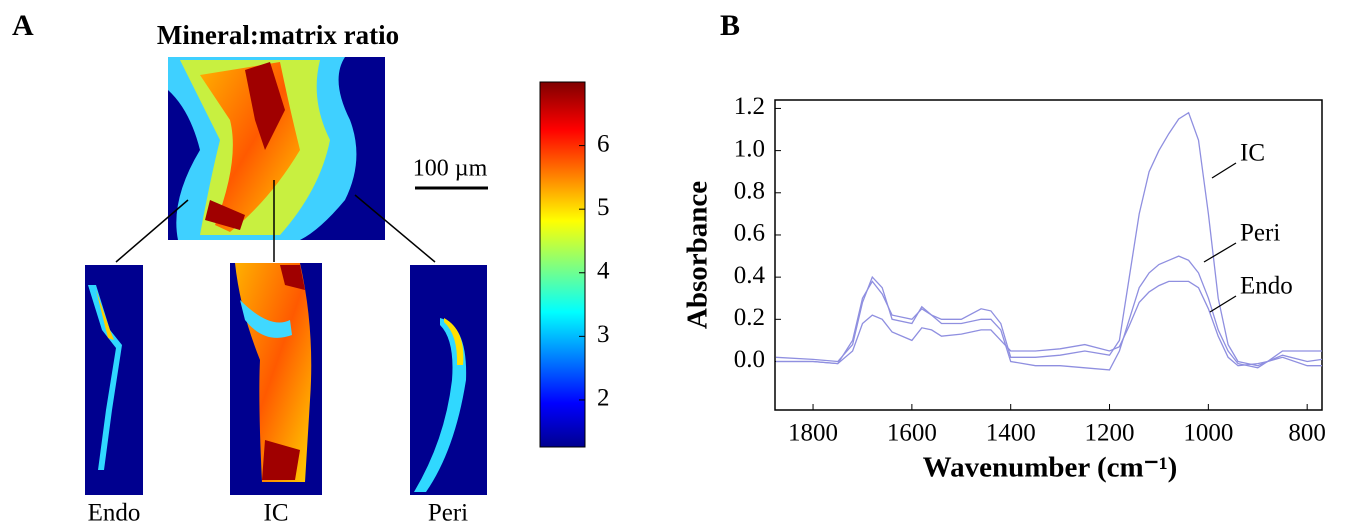  What do you see at coordinates (603, 334) in the screenshot?
I see `colorbar-tick-label: 3` at bounding box center [603, 334].